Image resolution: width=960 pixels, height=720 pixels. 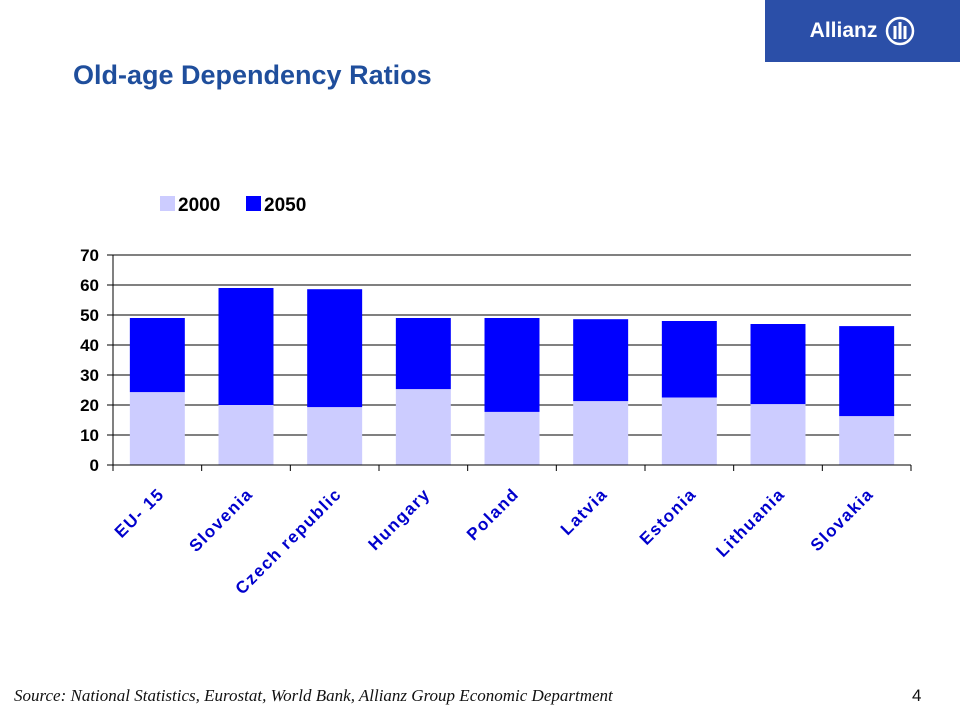 What do you see at coordinates (285, 205) in the screenshot?
I see `legend-label: 2050` at bounding box center [285, 205].